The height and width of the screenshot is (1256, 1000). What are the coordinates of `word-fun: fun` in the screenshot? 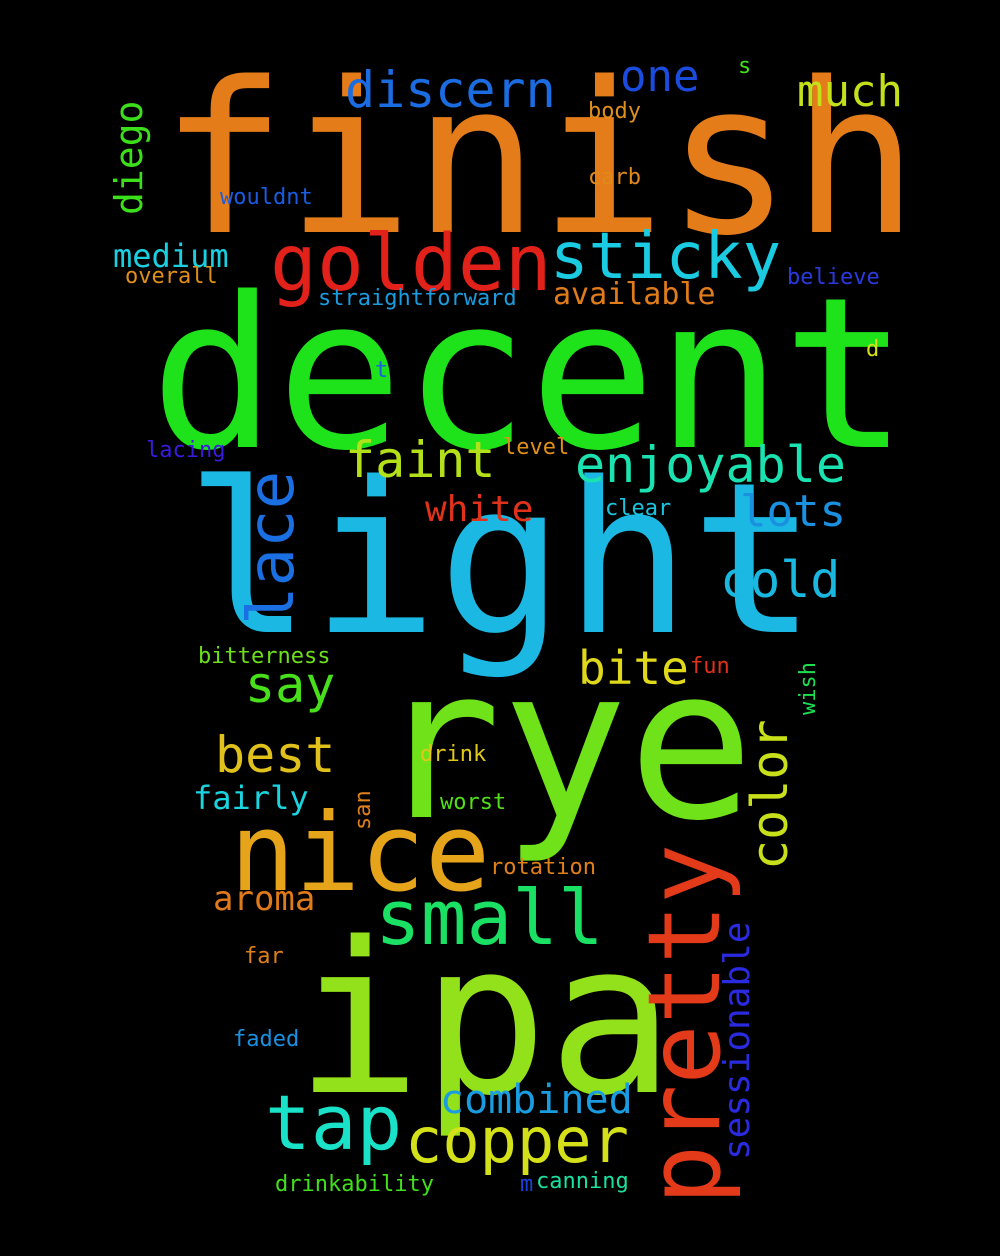 It's located at (710, 666).